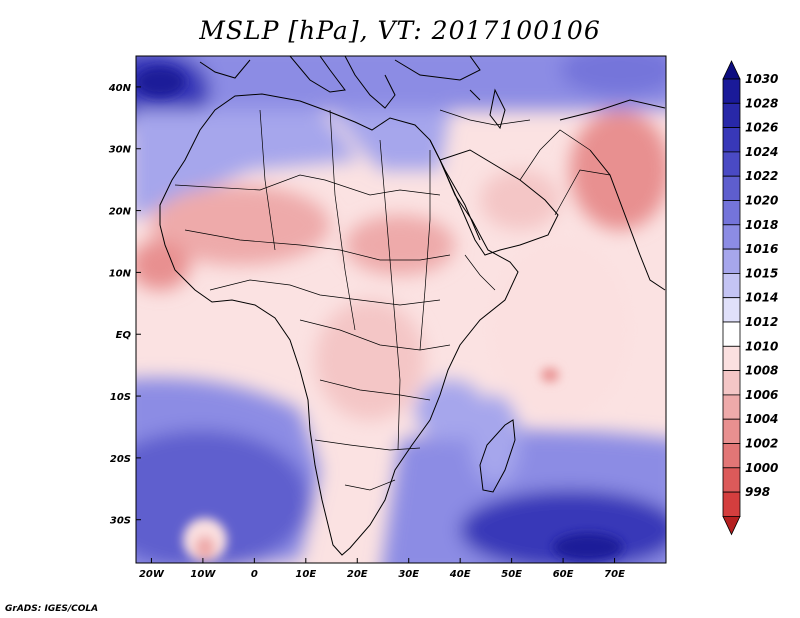 Image resolution: width=800 pixels, height=618 pixels. What do you see at coordinates (120, 397) in the screenshot?
I see `lat-tick-label: 10S` at bounding box center [120, 397].